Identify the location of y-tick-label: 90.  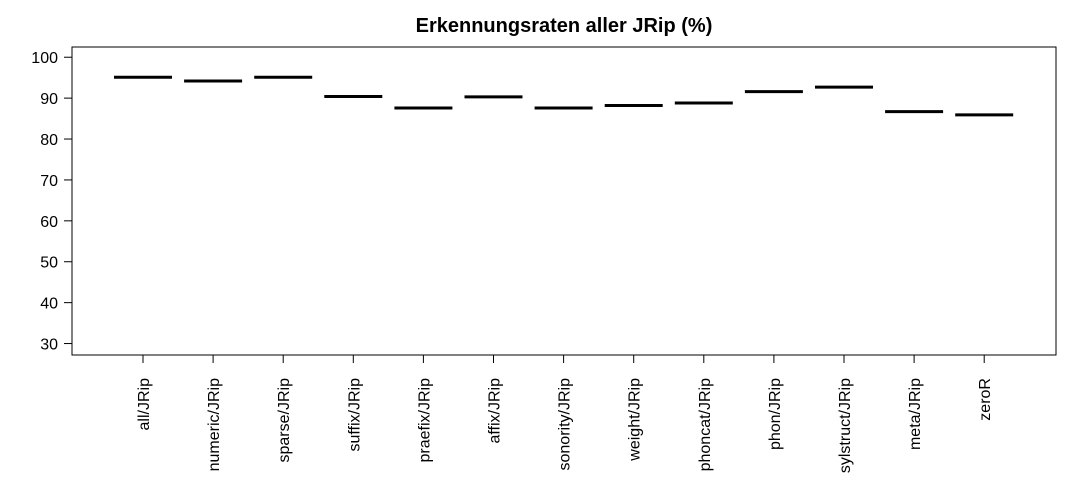
(49, 99).